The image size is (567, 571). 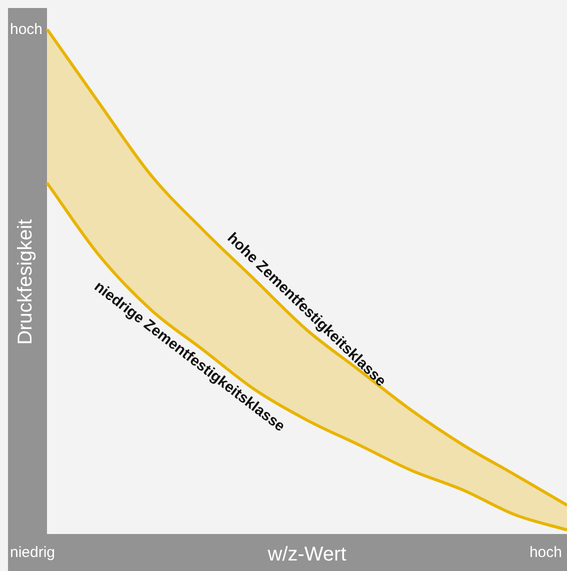 What do you see at coordinates (306, 555) in the screenshot?
I see `x-axis-title: w/z-Wert` at bounding box center [306, 555].